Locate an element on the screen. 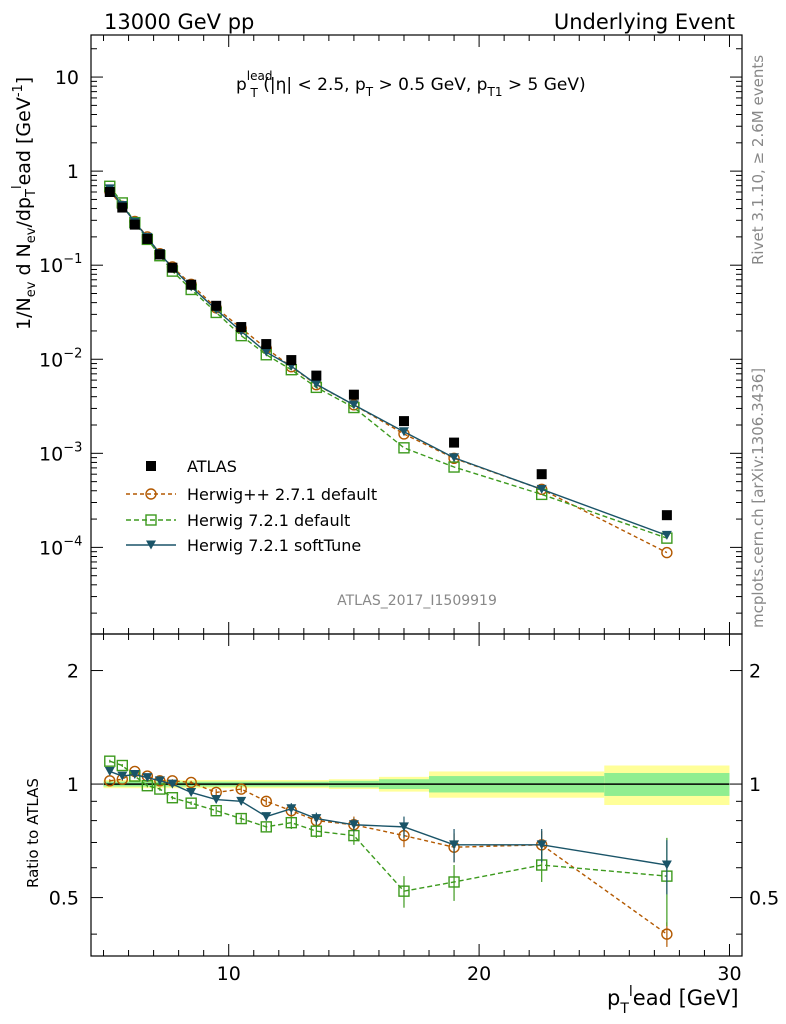 The height and width of the screenshot is (1024, 786). legend-label: Herwig 7.2.1 default is located at coordinates (268, 520).